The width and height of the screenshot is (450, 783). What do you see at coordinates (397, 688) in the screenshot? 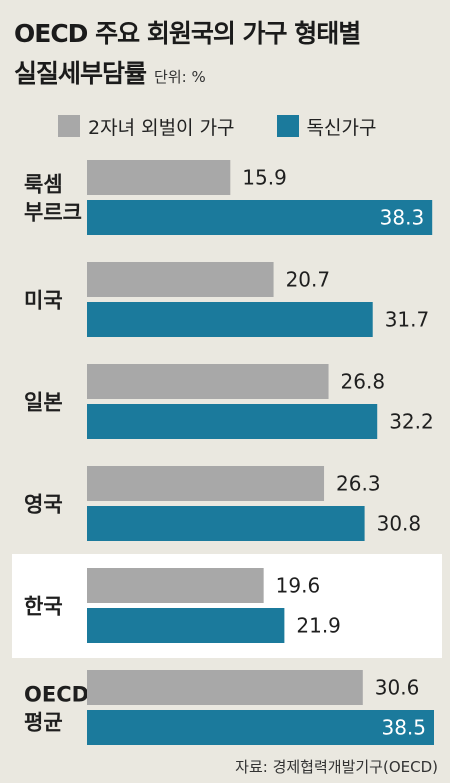
I see `value-label: 30.6` at bounding box center [397, 688].